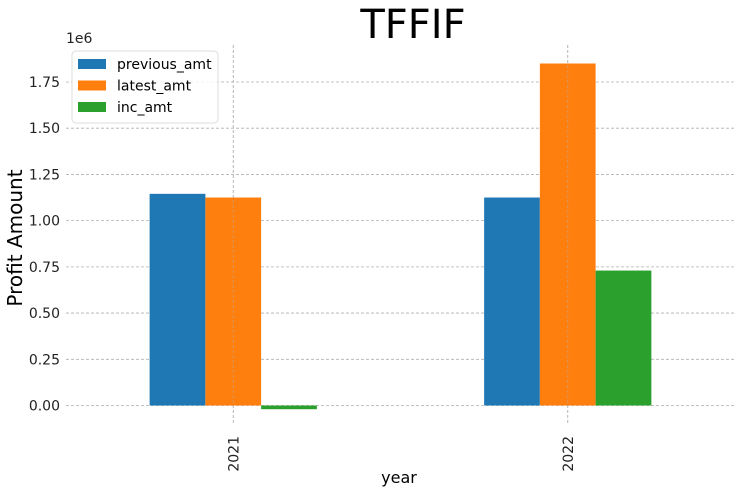  What do you see at coordinates (15, 237) in the screenshot?
I see `y-axis-title: Profit Amount` at bounding box center [15, 237].